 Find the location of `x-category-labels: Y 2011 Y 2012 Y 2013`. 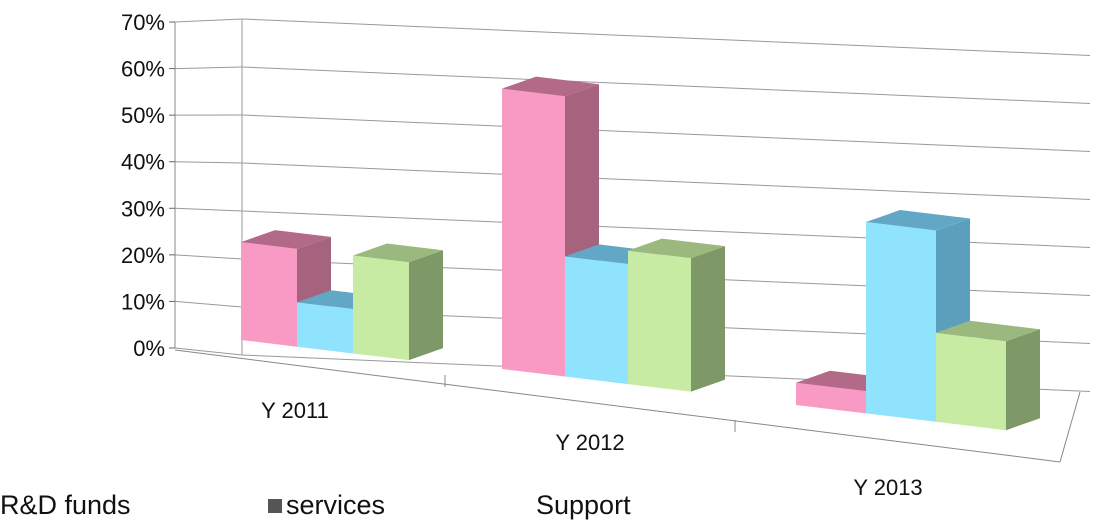

x-category-labels: Y 2011 Y 2012 Y 2013 is located at coordinates (592, 449).